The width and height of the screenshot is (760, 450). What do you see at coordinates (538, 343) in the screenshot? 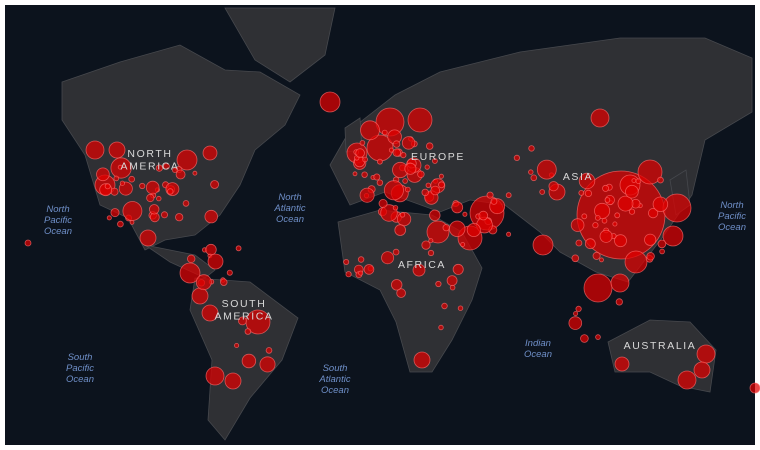
I see `label-line: Indian` at bounding box center [538, 343].